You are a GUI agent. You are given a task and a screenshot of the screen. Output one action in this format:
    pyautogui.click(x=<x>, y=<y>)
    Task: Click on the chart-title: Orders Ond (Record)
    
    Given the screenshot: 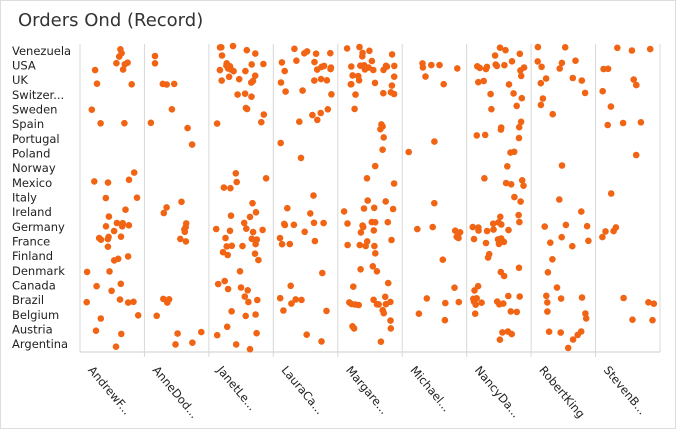 What is the action you would take?
    pyautogui.click(x=110, y=20)
    